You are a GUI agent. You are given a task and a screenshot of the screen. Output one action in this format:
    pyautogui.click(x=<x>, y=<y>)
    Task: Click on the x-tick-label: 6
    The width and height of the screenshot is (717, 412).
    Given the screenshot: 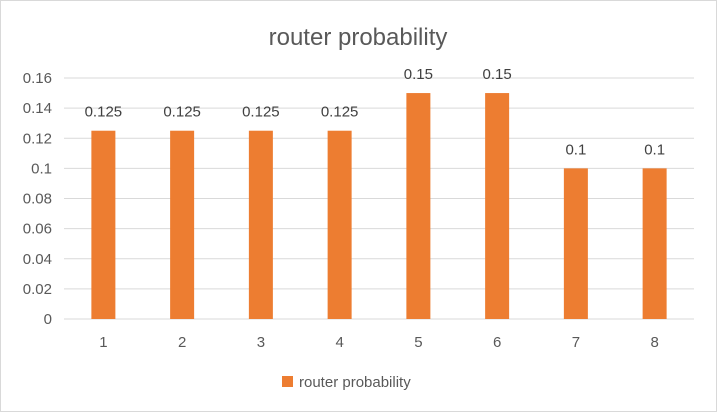 What is the action you would take?
    pyautogui.click(x=497, y=342)
    